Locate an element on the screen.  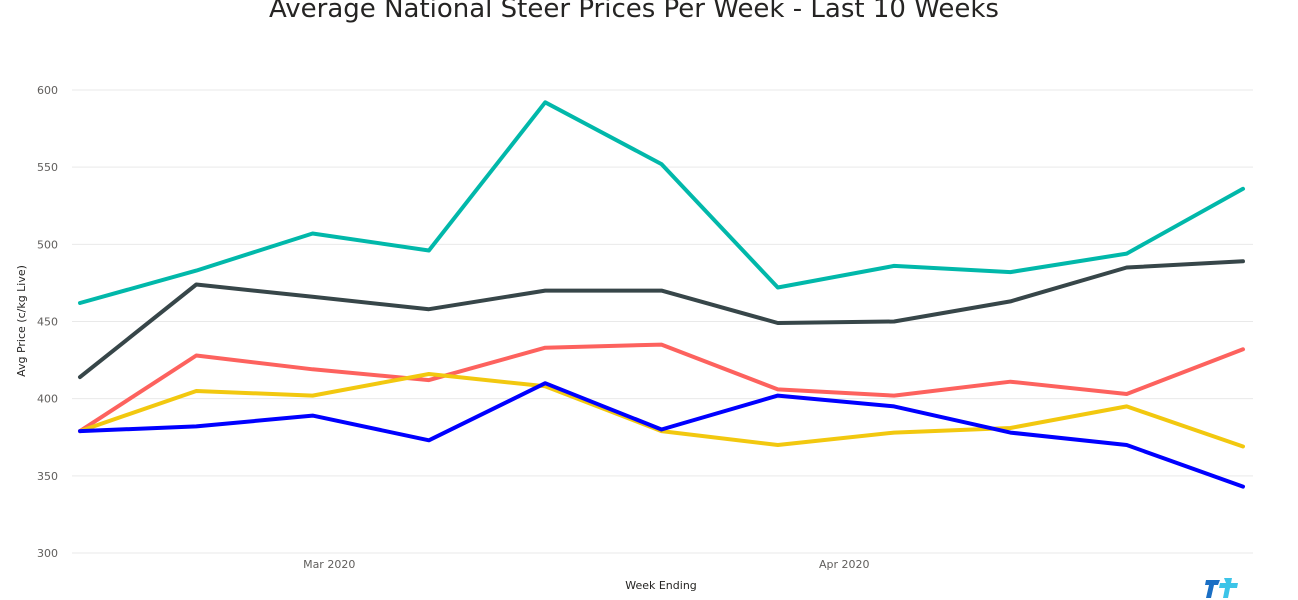
y-tick-label: 300 is located at coordinates (47, 553).